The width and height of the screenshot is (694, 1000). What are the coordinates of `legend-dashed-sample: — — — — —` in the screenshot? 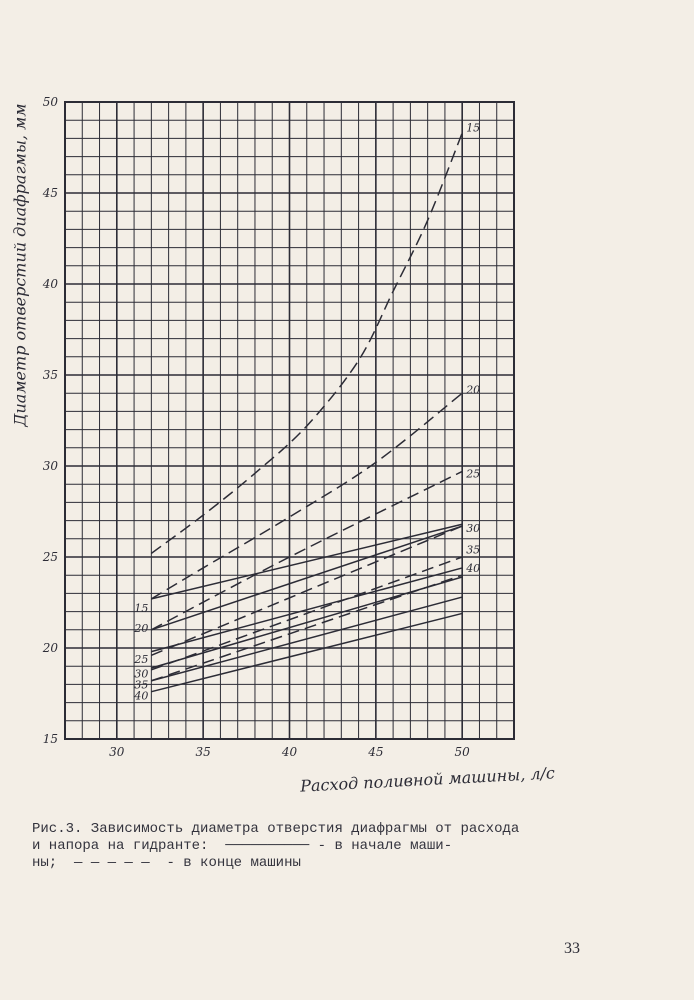 It's located at (108, 863).